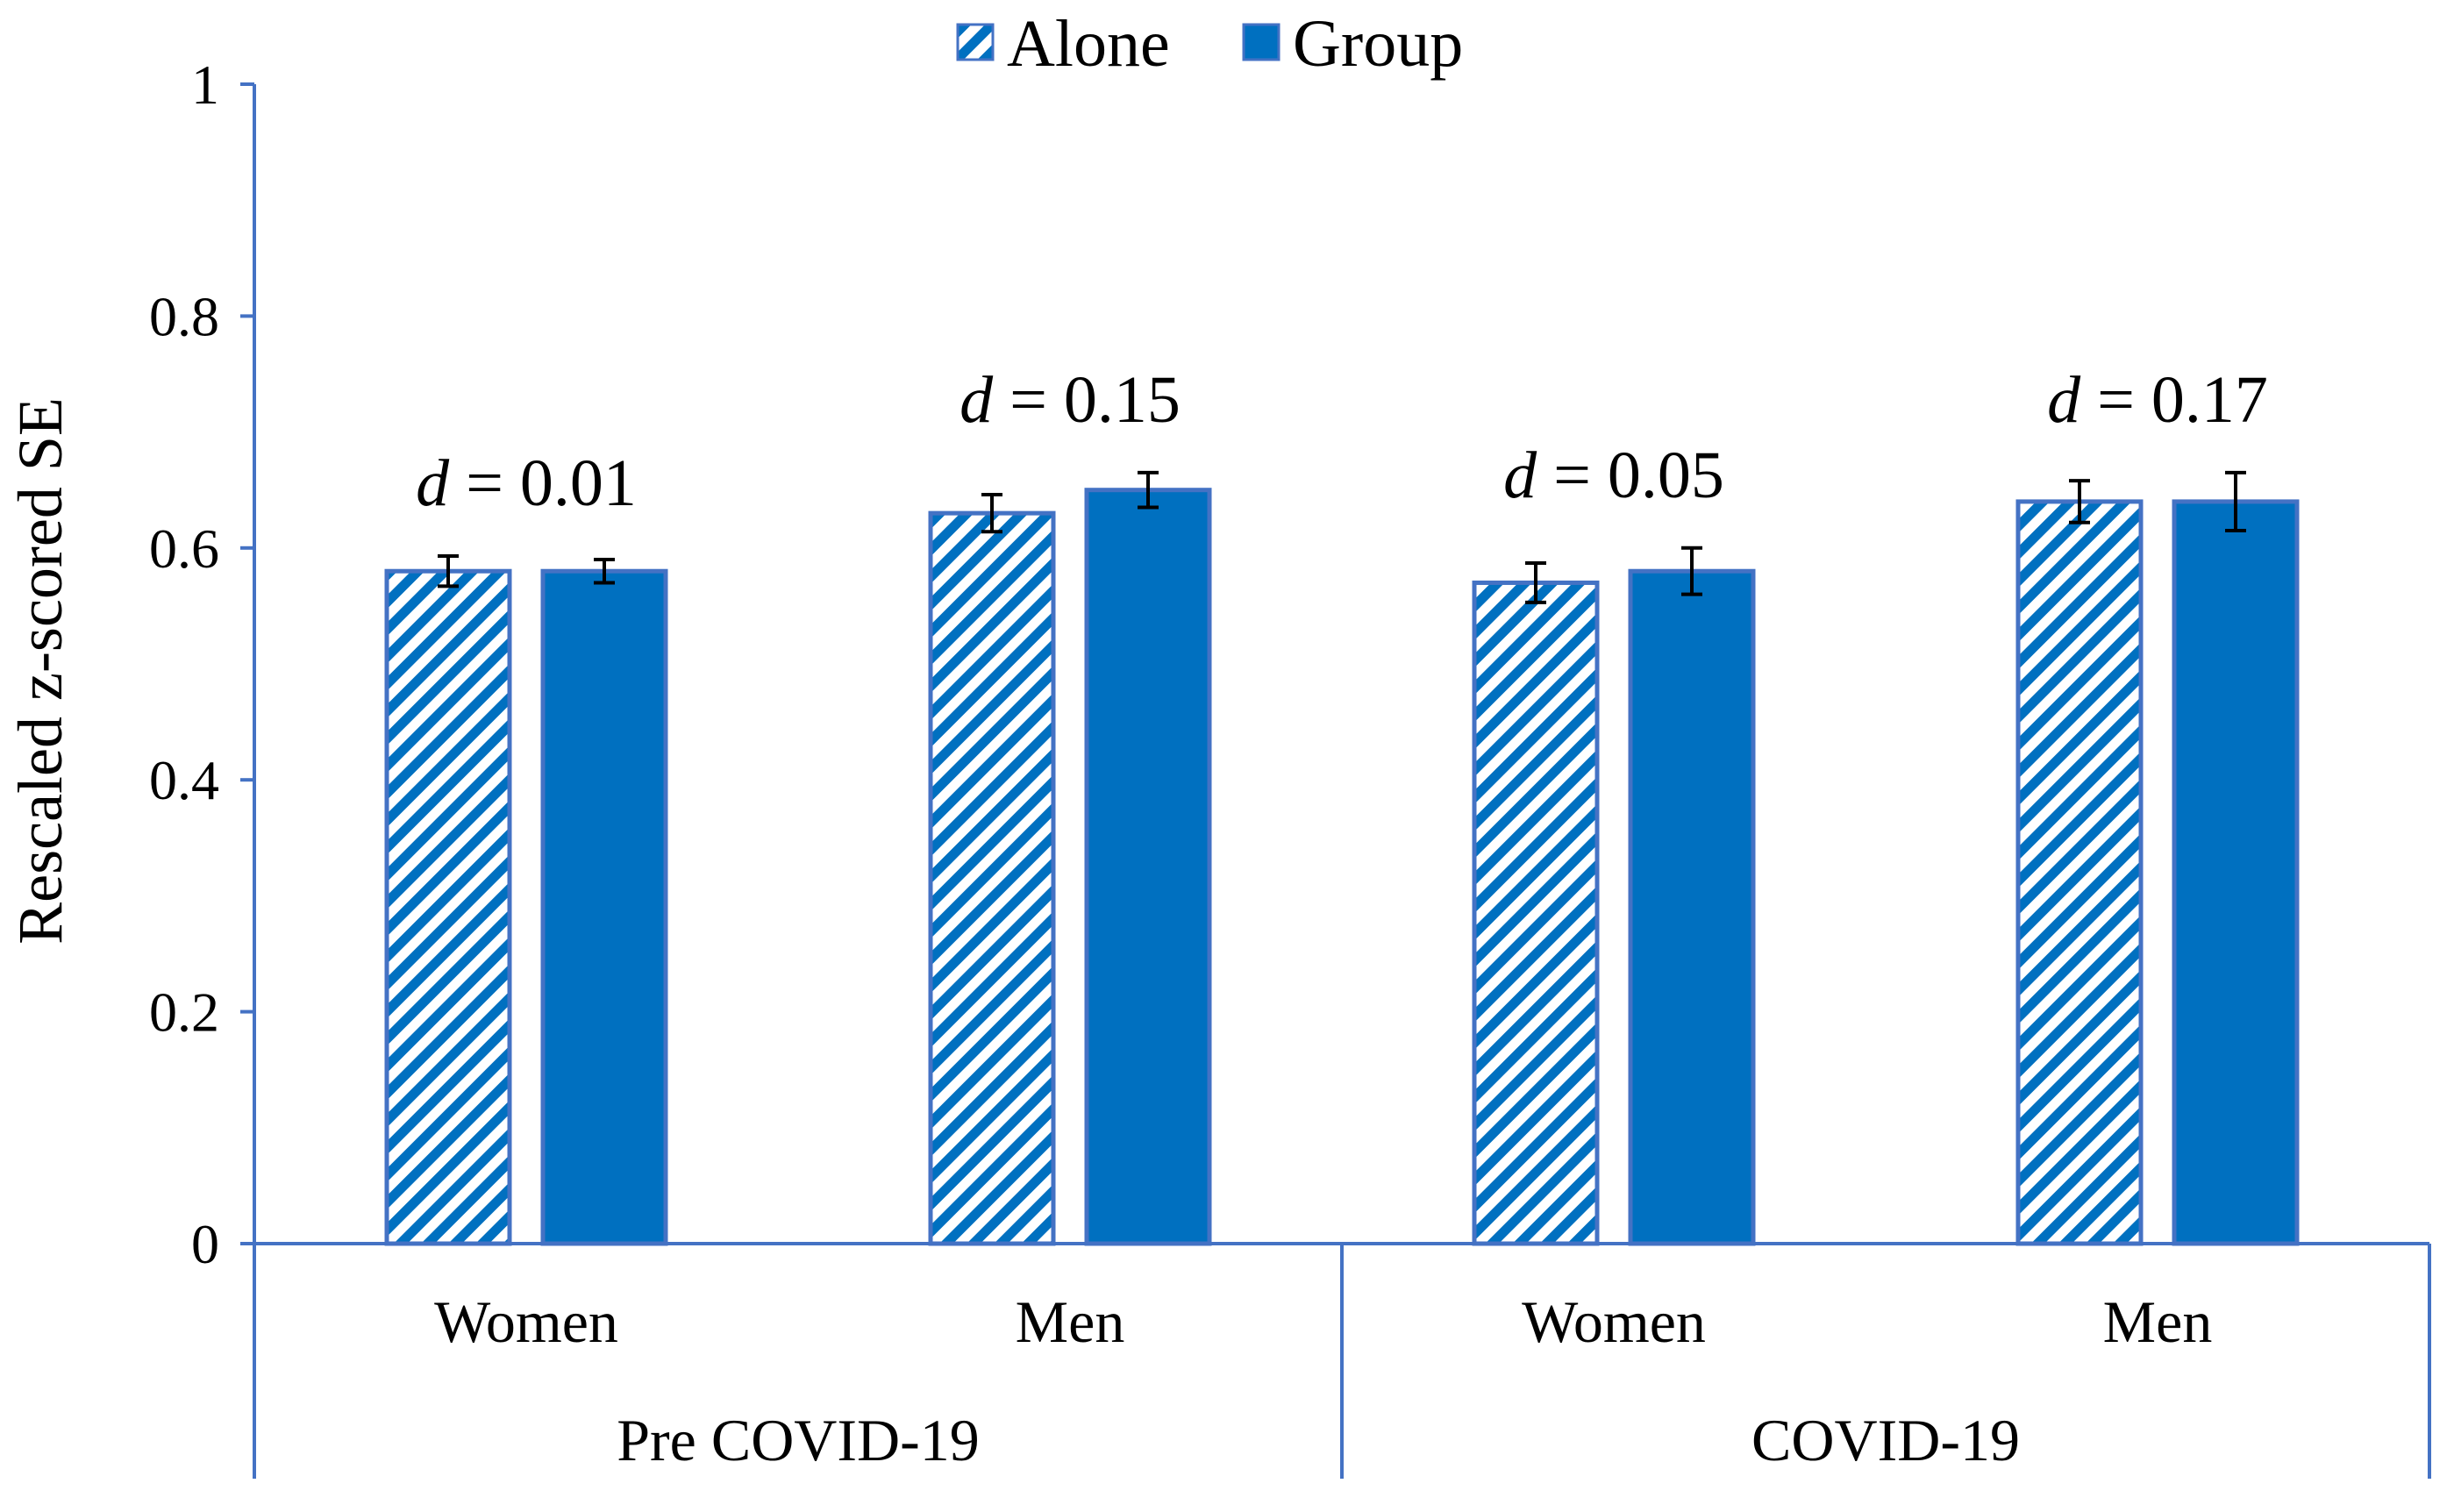 This screenshot has width=2454, height=1512. I want to click on y-tick-label: 0.6, so click(184, 548).